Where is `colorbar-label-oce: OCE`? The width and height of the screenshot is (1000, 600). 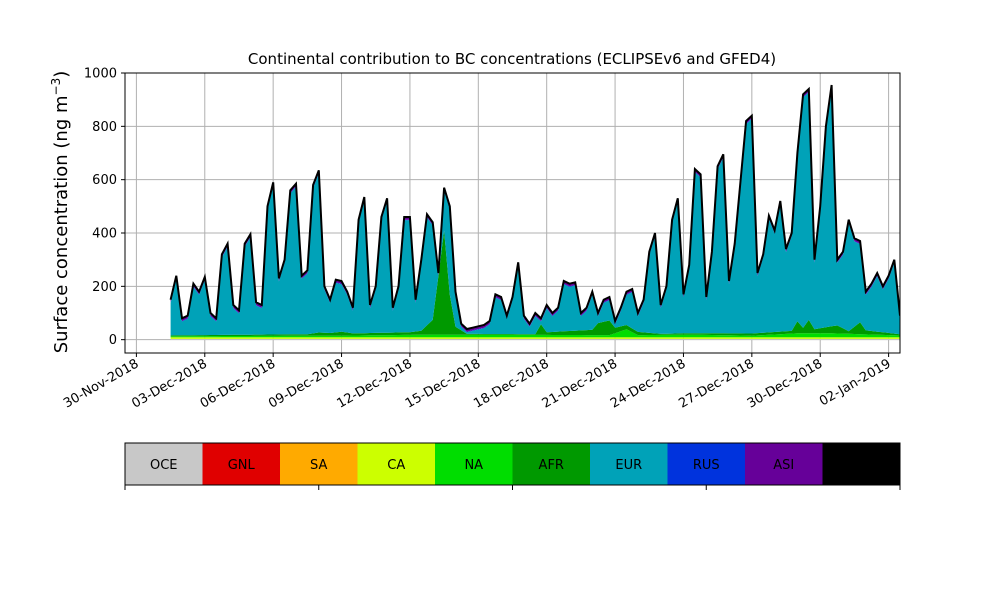
colorbar-label-oce: OCE is located at coordinates (164, 465).